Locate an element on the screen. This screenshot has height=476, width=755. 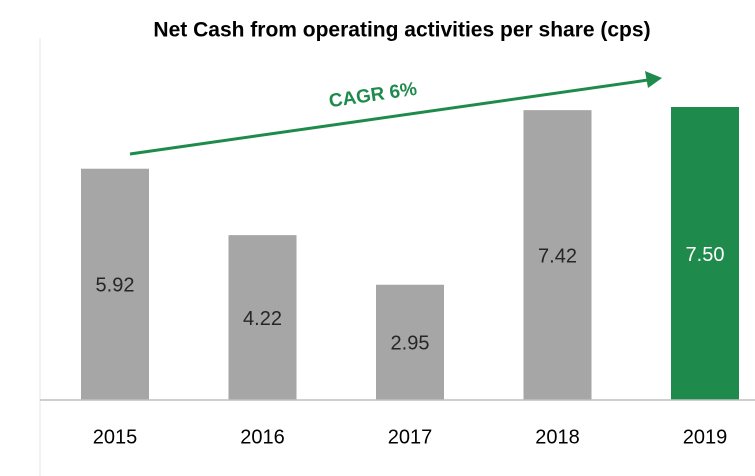
x-tick-label: 2018 is located at coordinates (557, 437).